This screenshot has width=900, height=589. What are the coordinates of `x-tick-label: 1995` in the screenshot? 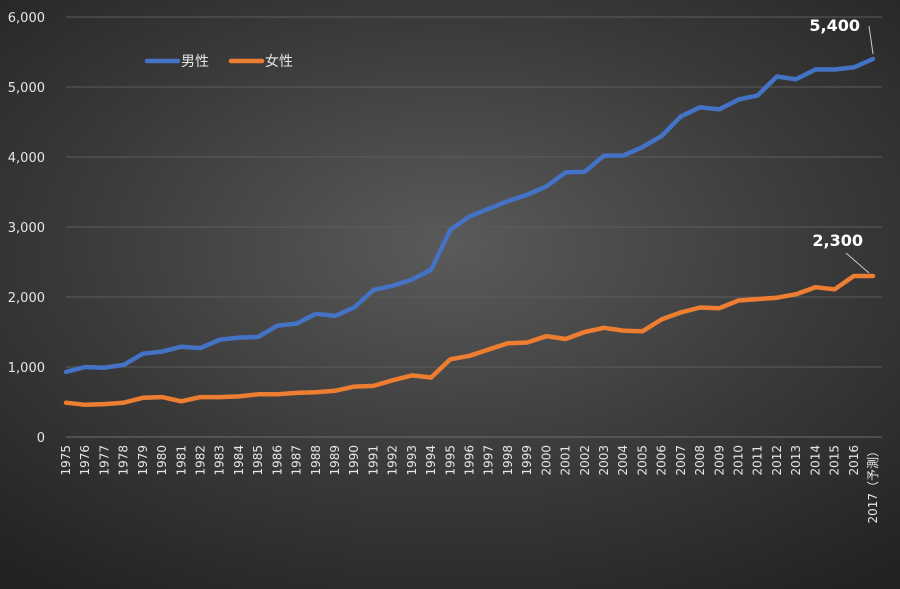 It's located at (450, 460).